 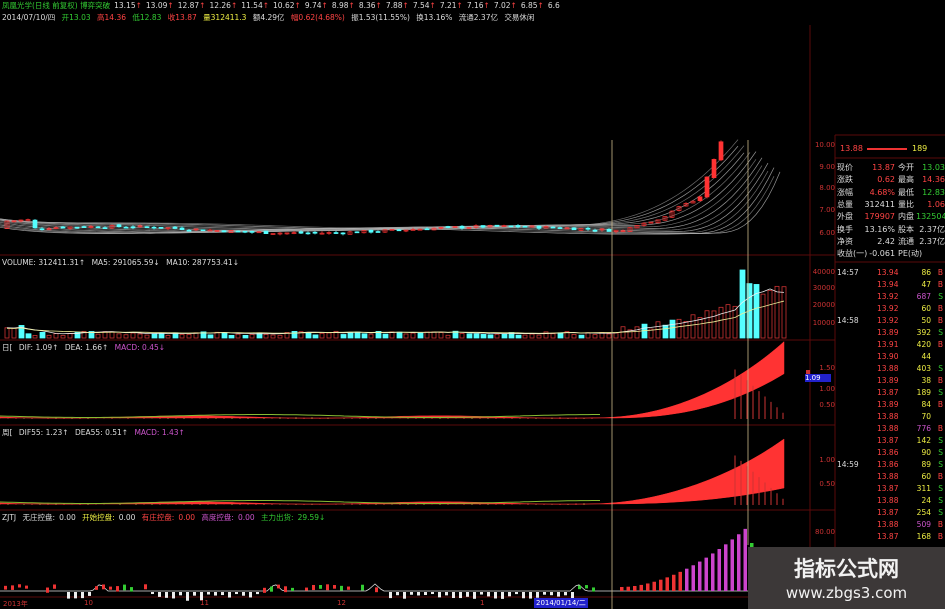 I want to click on quote-cell: 外盘 179907, so click(x=866, y=217).